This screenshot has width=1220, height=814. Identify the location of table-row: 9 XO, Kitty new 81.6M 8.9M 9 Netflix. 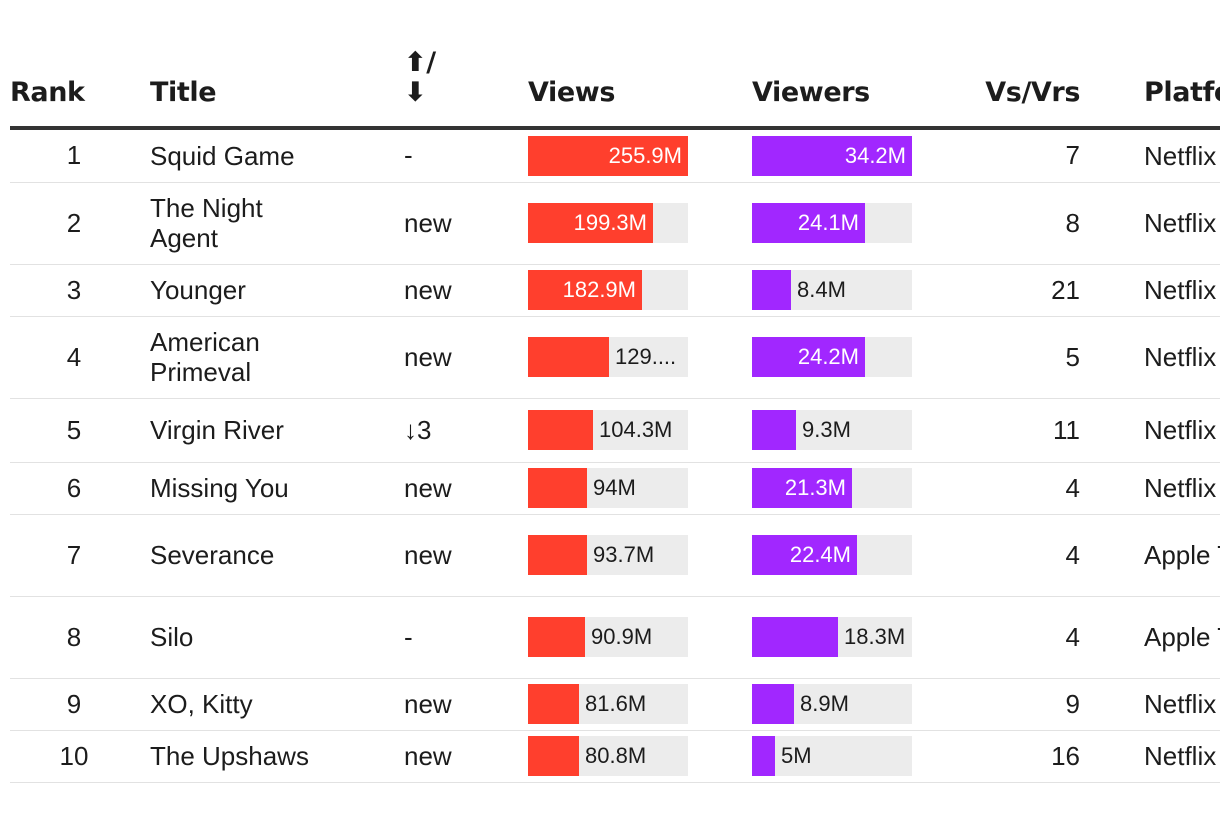
(615, 704).